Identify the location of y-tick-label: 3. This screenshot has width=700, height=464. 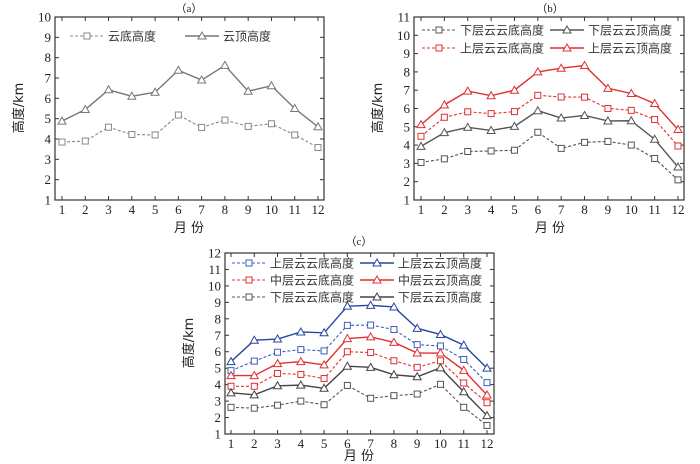
(48, 159).